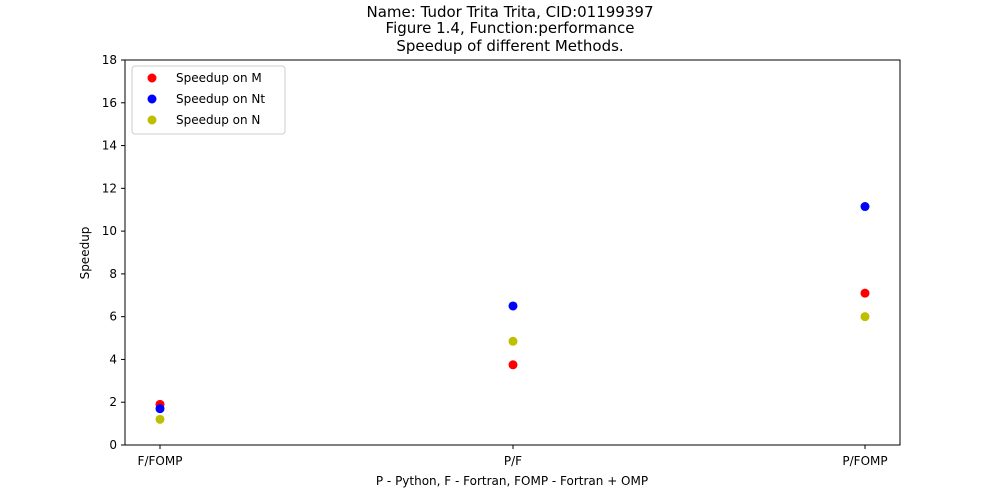  I want to click on y-tick-label: 16, so click(109, 103).